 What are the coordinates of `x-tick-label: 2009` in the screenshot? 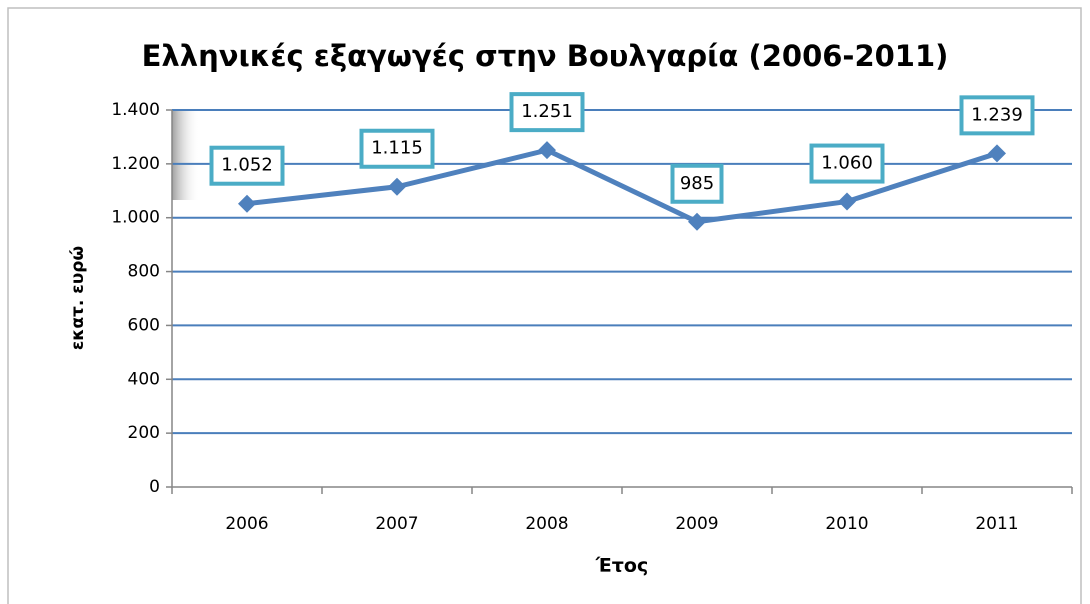 It's located at (696, 524).